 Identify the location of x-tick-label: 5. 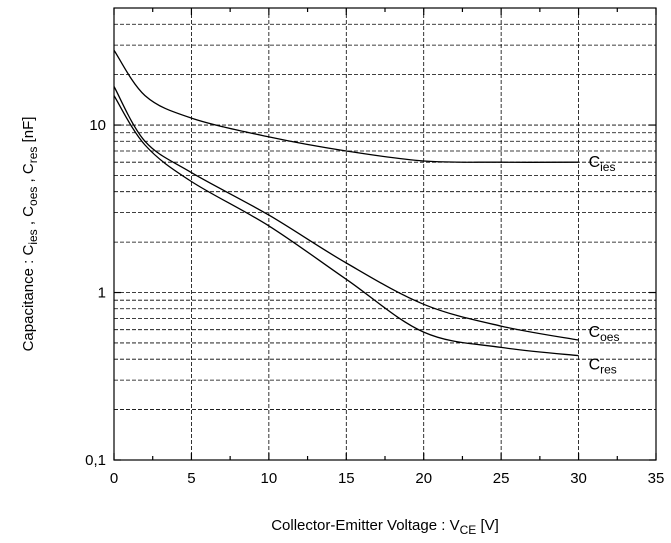
(191, 478).